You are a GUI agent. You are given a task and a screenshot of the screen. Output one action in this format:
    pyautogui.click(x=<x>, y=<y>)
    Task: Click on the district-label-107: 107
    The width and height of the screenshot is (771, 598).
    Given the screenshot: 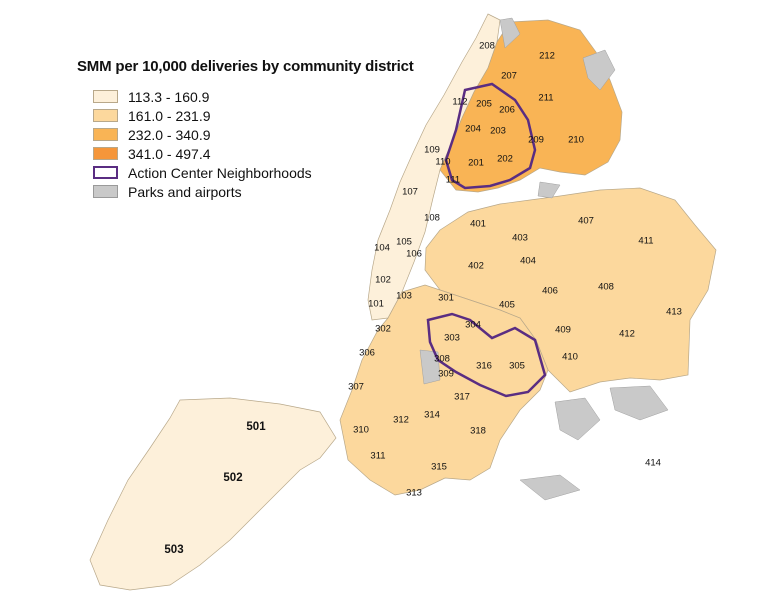 What is the action you would take?
    pyautogui.click(x=410, y=192)
    